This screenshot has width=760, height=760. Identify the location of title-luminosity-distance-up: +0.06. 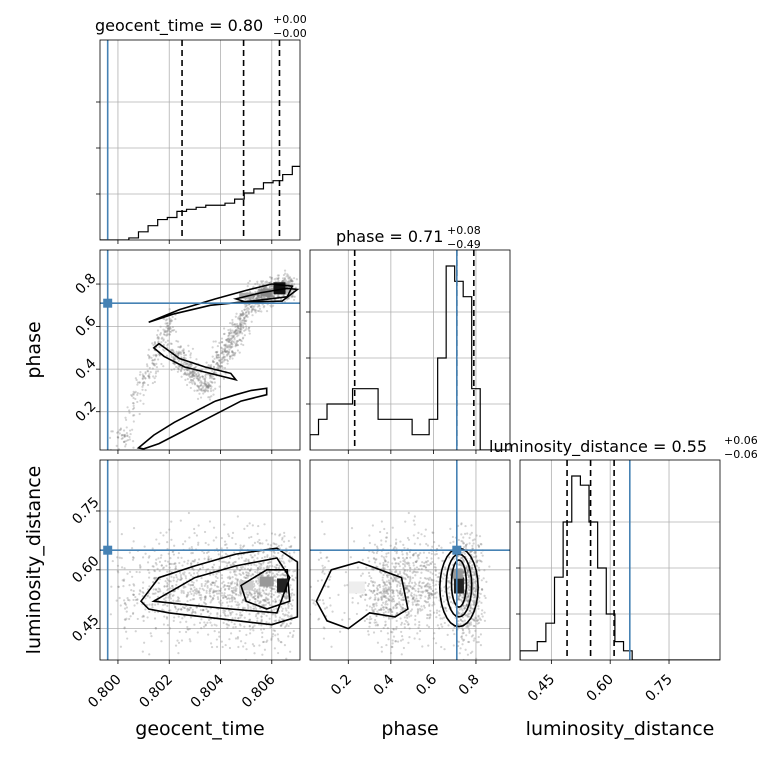
(741, 440).